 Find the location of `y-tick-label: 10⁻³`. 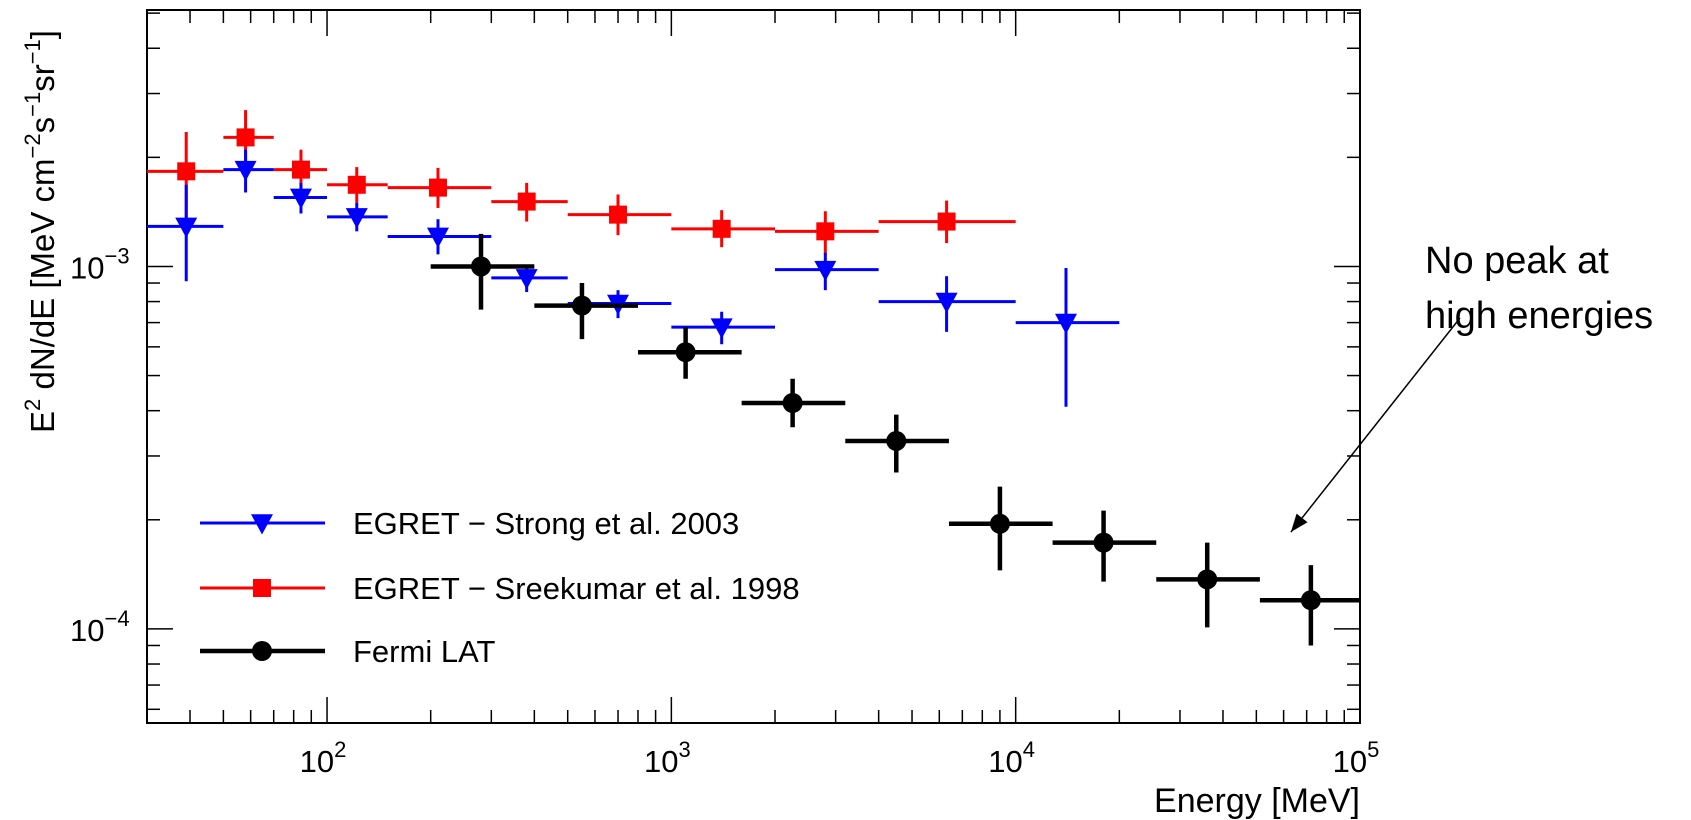

y-tick-label: 10⁻³ is located at coordinates (100, 264).